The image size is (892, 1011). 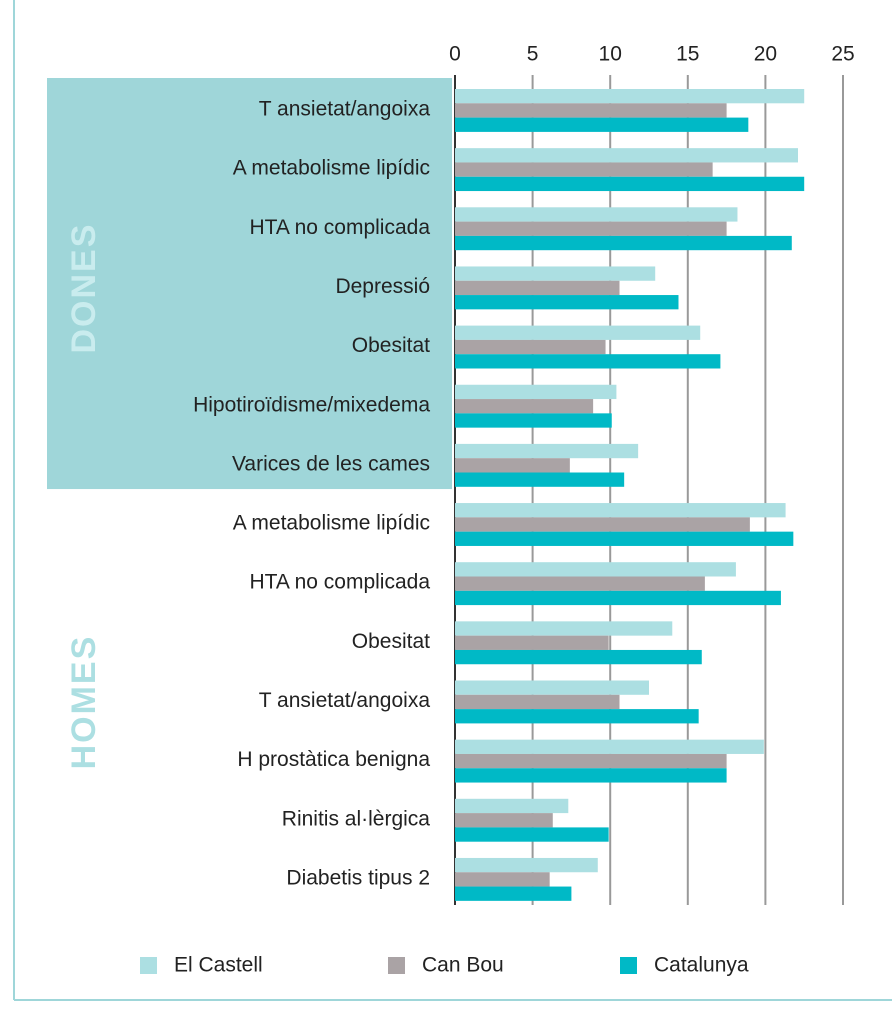 I want to click on group-label: HOMES, so click(x=84, y=702).